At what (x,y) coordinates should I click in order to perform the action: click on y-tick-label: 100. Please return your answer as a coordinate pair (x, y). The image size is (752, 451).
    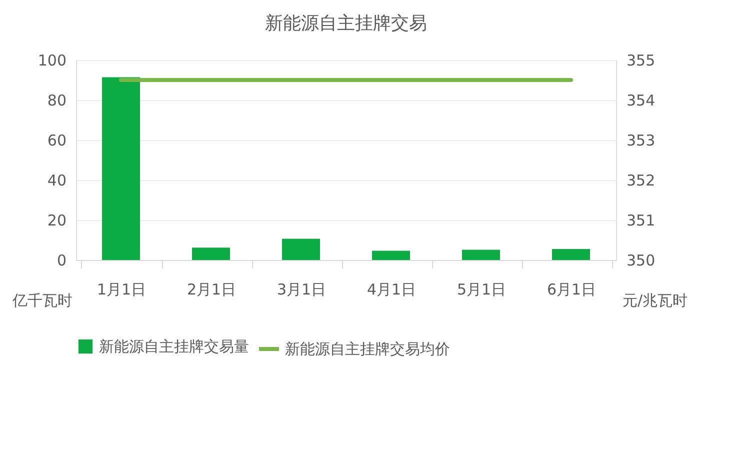
    Looking at the image, I should click on (52, 61).